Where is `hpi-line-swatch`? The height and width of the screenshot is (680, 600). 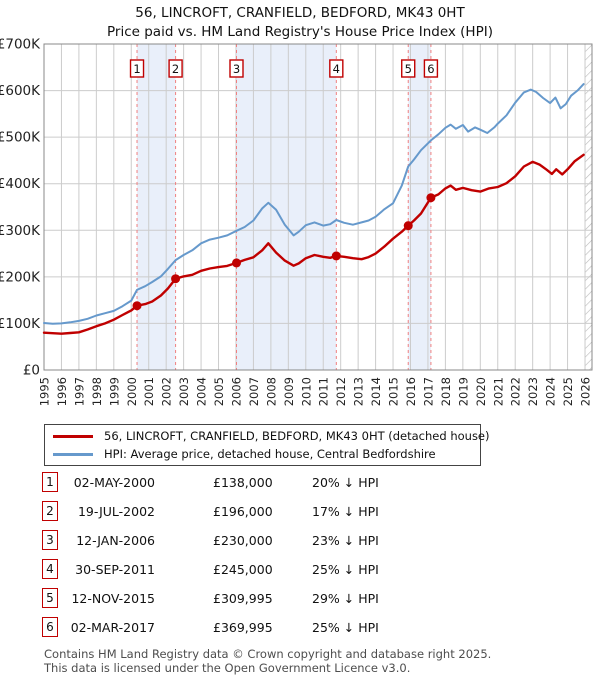 hpi-line-swatch is located at coordinates (73, 454).